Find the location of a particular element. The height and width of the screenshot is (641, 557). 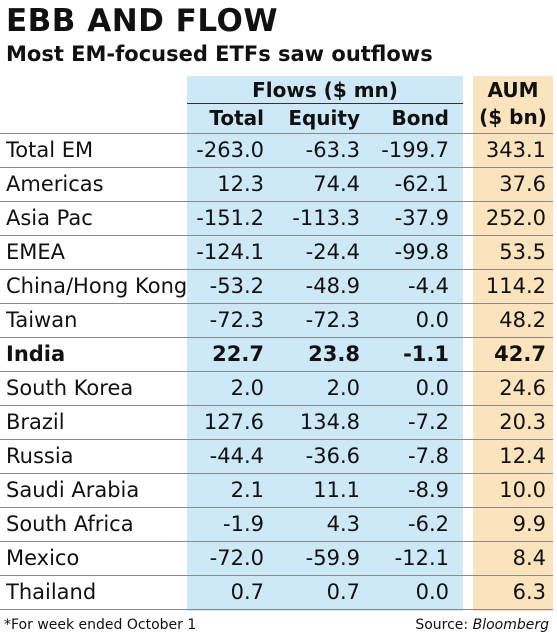

row-label: Brazil is located at coordinates (35, 422).